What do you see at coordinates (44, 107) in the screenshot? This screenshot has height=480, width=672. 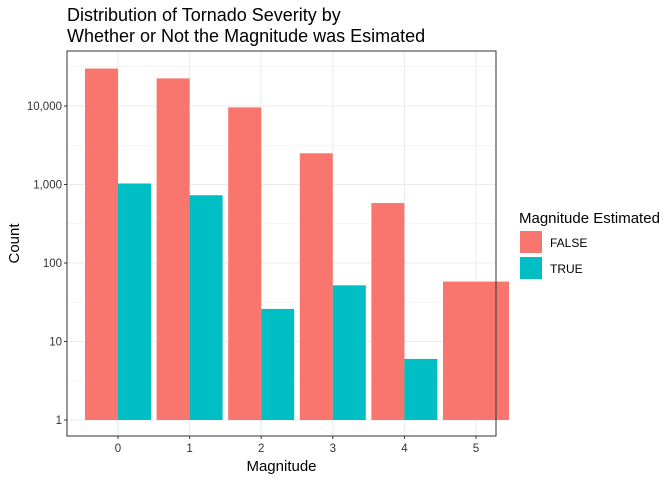 I see `y-tick-label: 10,000` at bounding box center [44, 107].